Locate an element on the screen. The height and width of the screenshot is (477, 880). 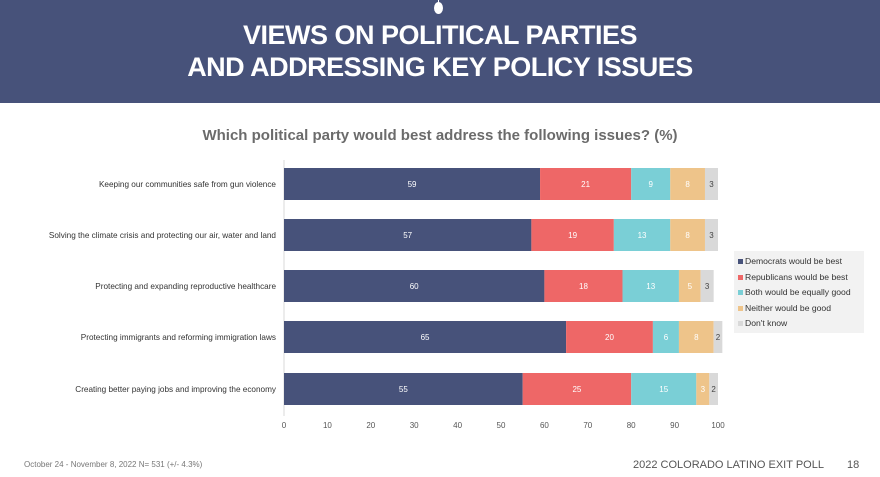
data-label: 25 is located at coordinates (576, 389).